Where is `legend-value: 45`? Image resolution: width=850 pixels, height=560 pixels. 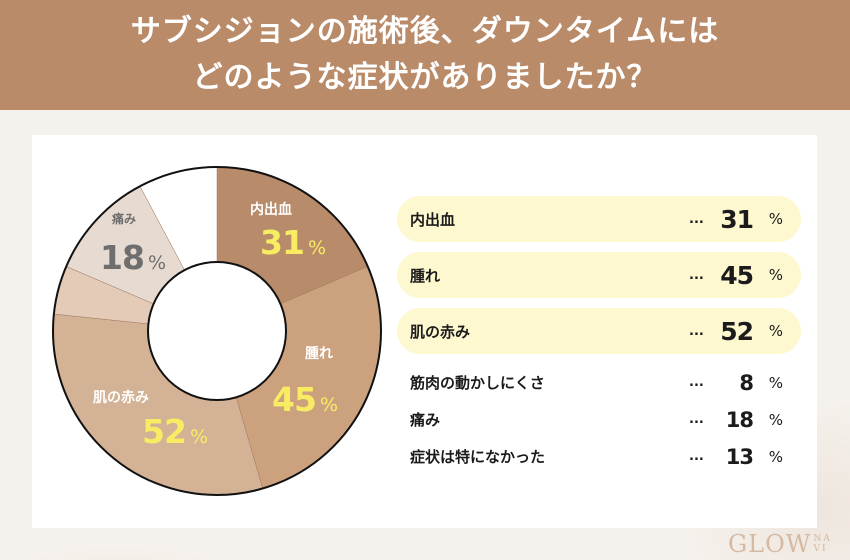
legend-value: 45 is located at coordinates (737, 275).